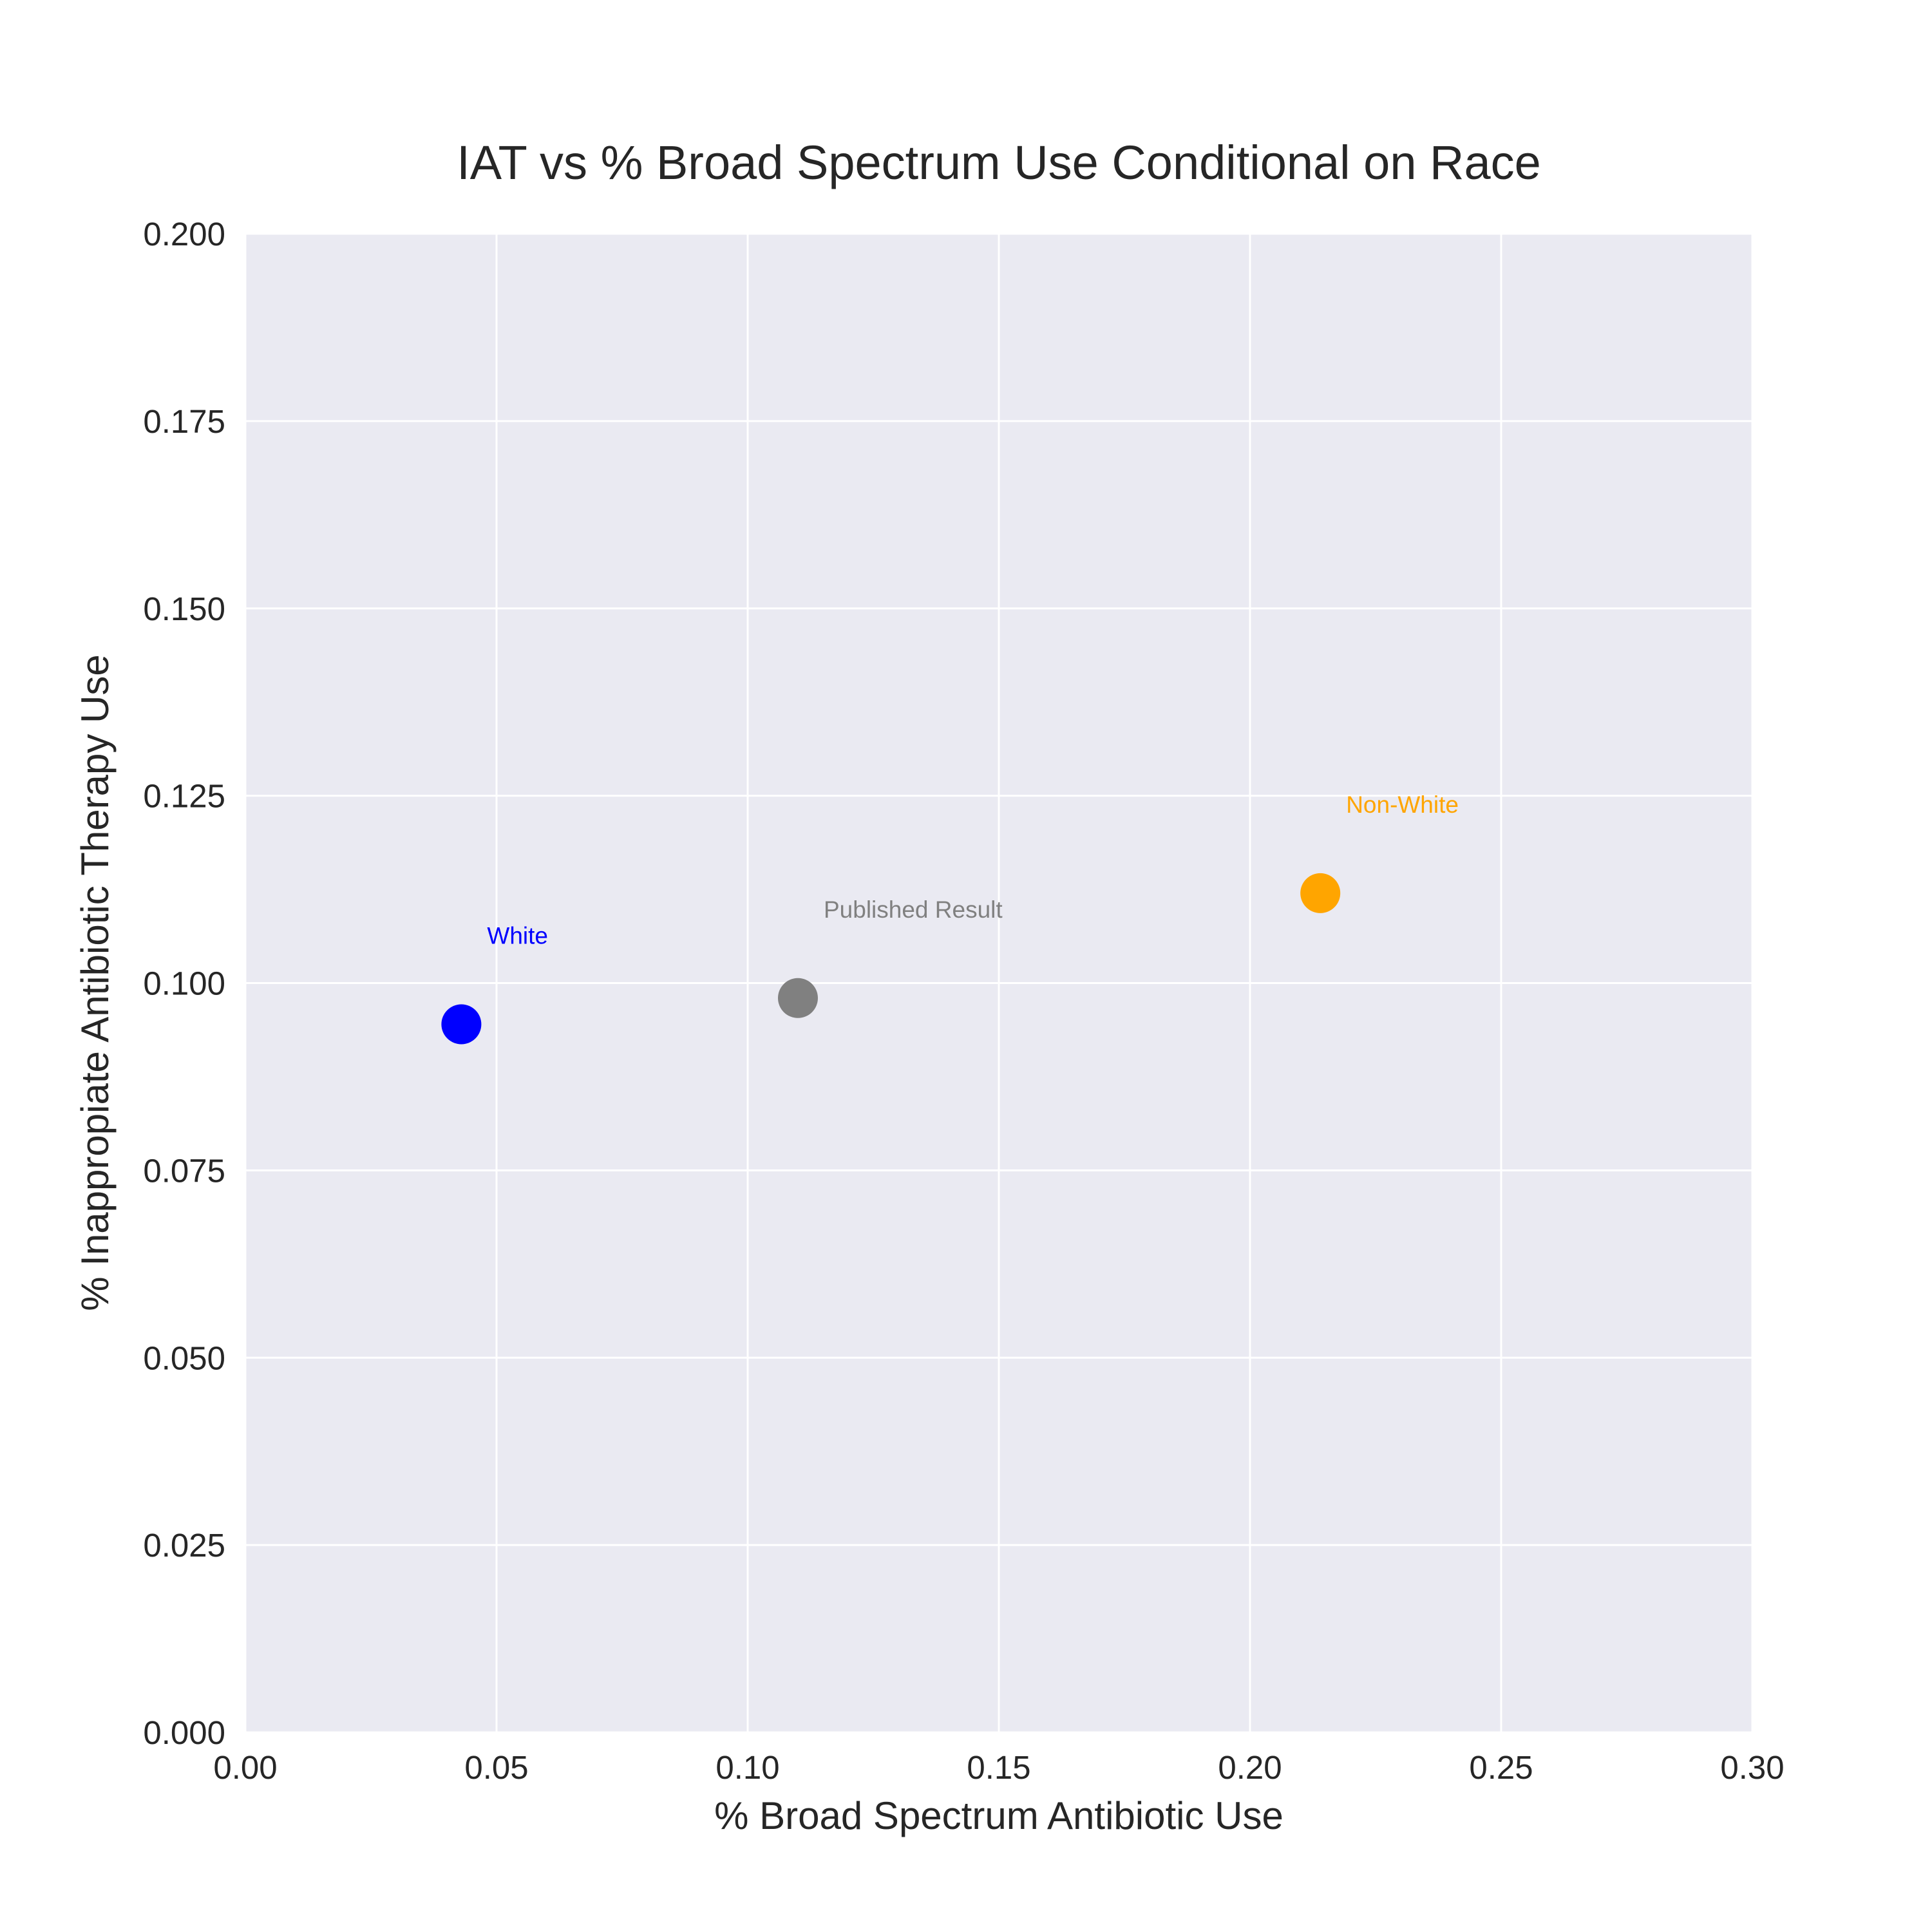 The width and height of the screenshot is (1932, 1932). Describe the element at coordinates (1501, 1768) in the screenshot. I see `x-tick-label: 0.25` at that location.